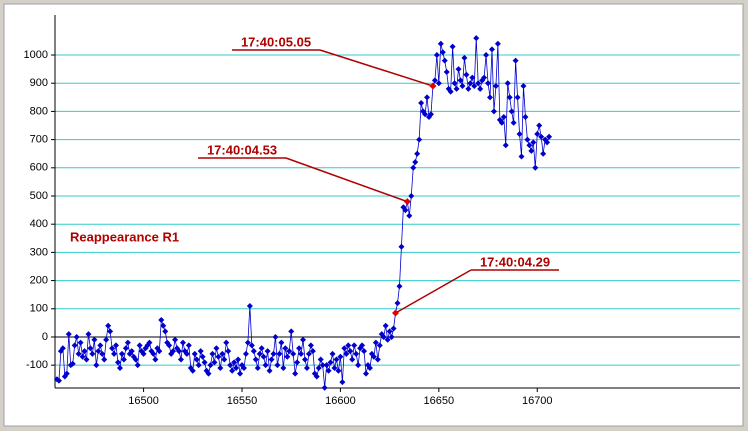 Image resolution: width=748 pixels, height=431 pixels. What do you see at coordinates (37, 365) in the screenshot?
I see `y-tick-label: -100` at bounding box center [37, 365].